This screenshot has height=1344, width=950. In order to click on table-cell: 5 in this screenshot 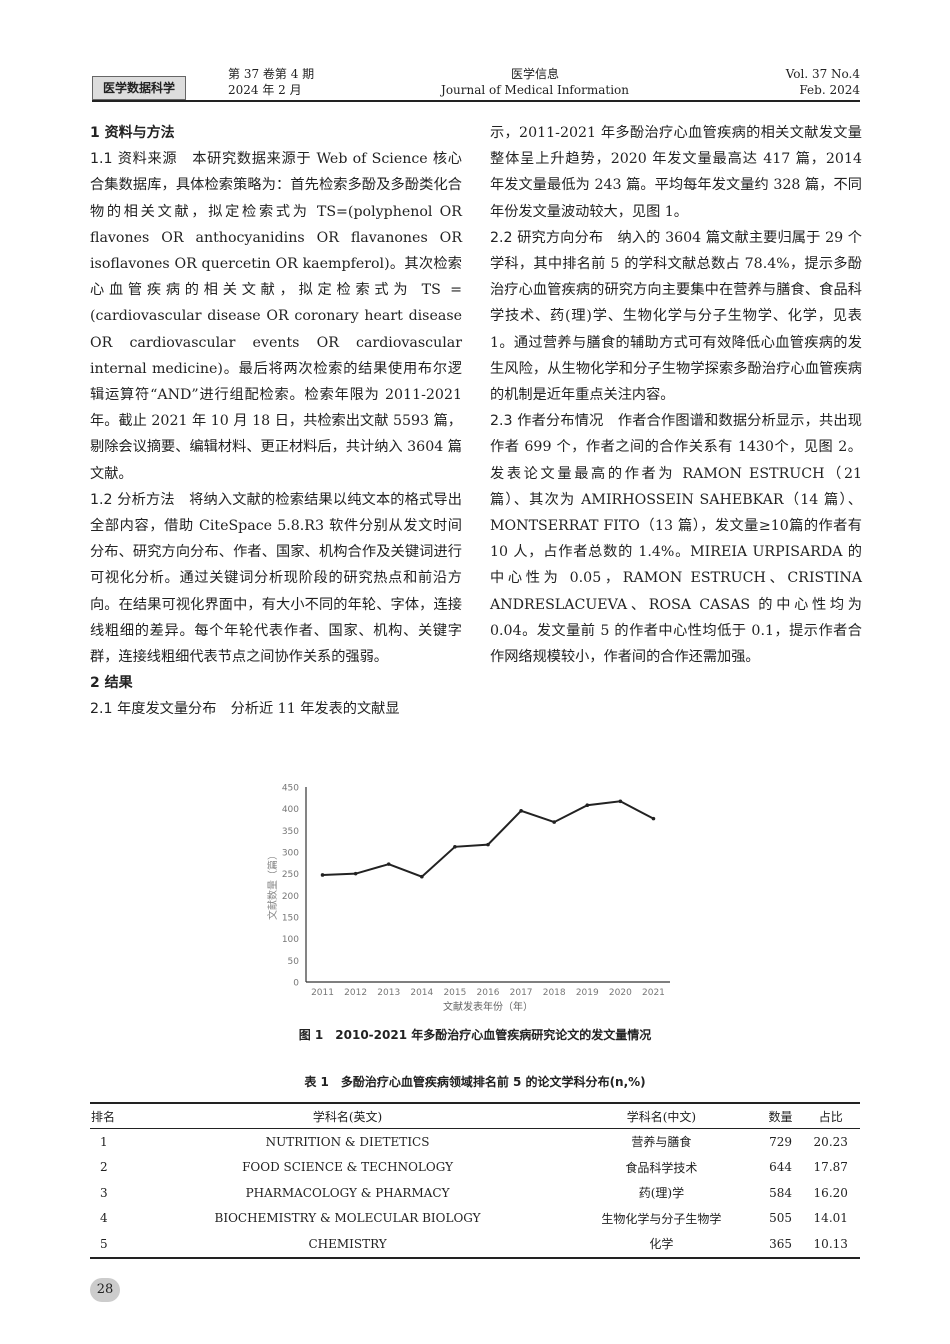, I will do `click(111, 1245)`.